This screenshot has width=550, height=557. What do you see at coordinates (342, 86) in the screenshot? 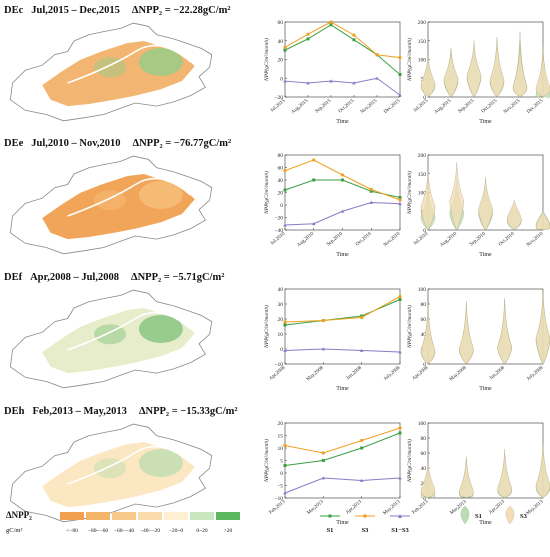
I see `series-line-S1−S3` at bounding box center [342, 86].